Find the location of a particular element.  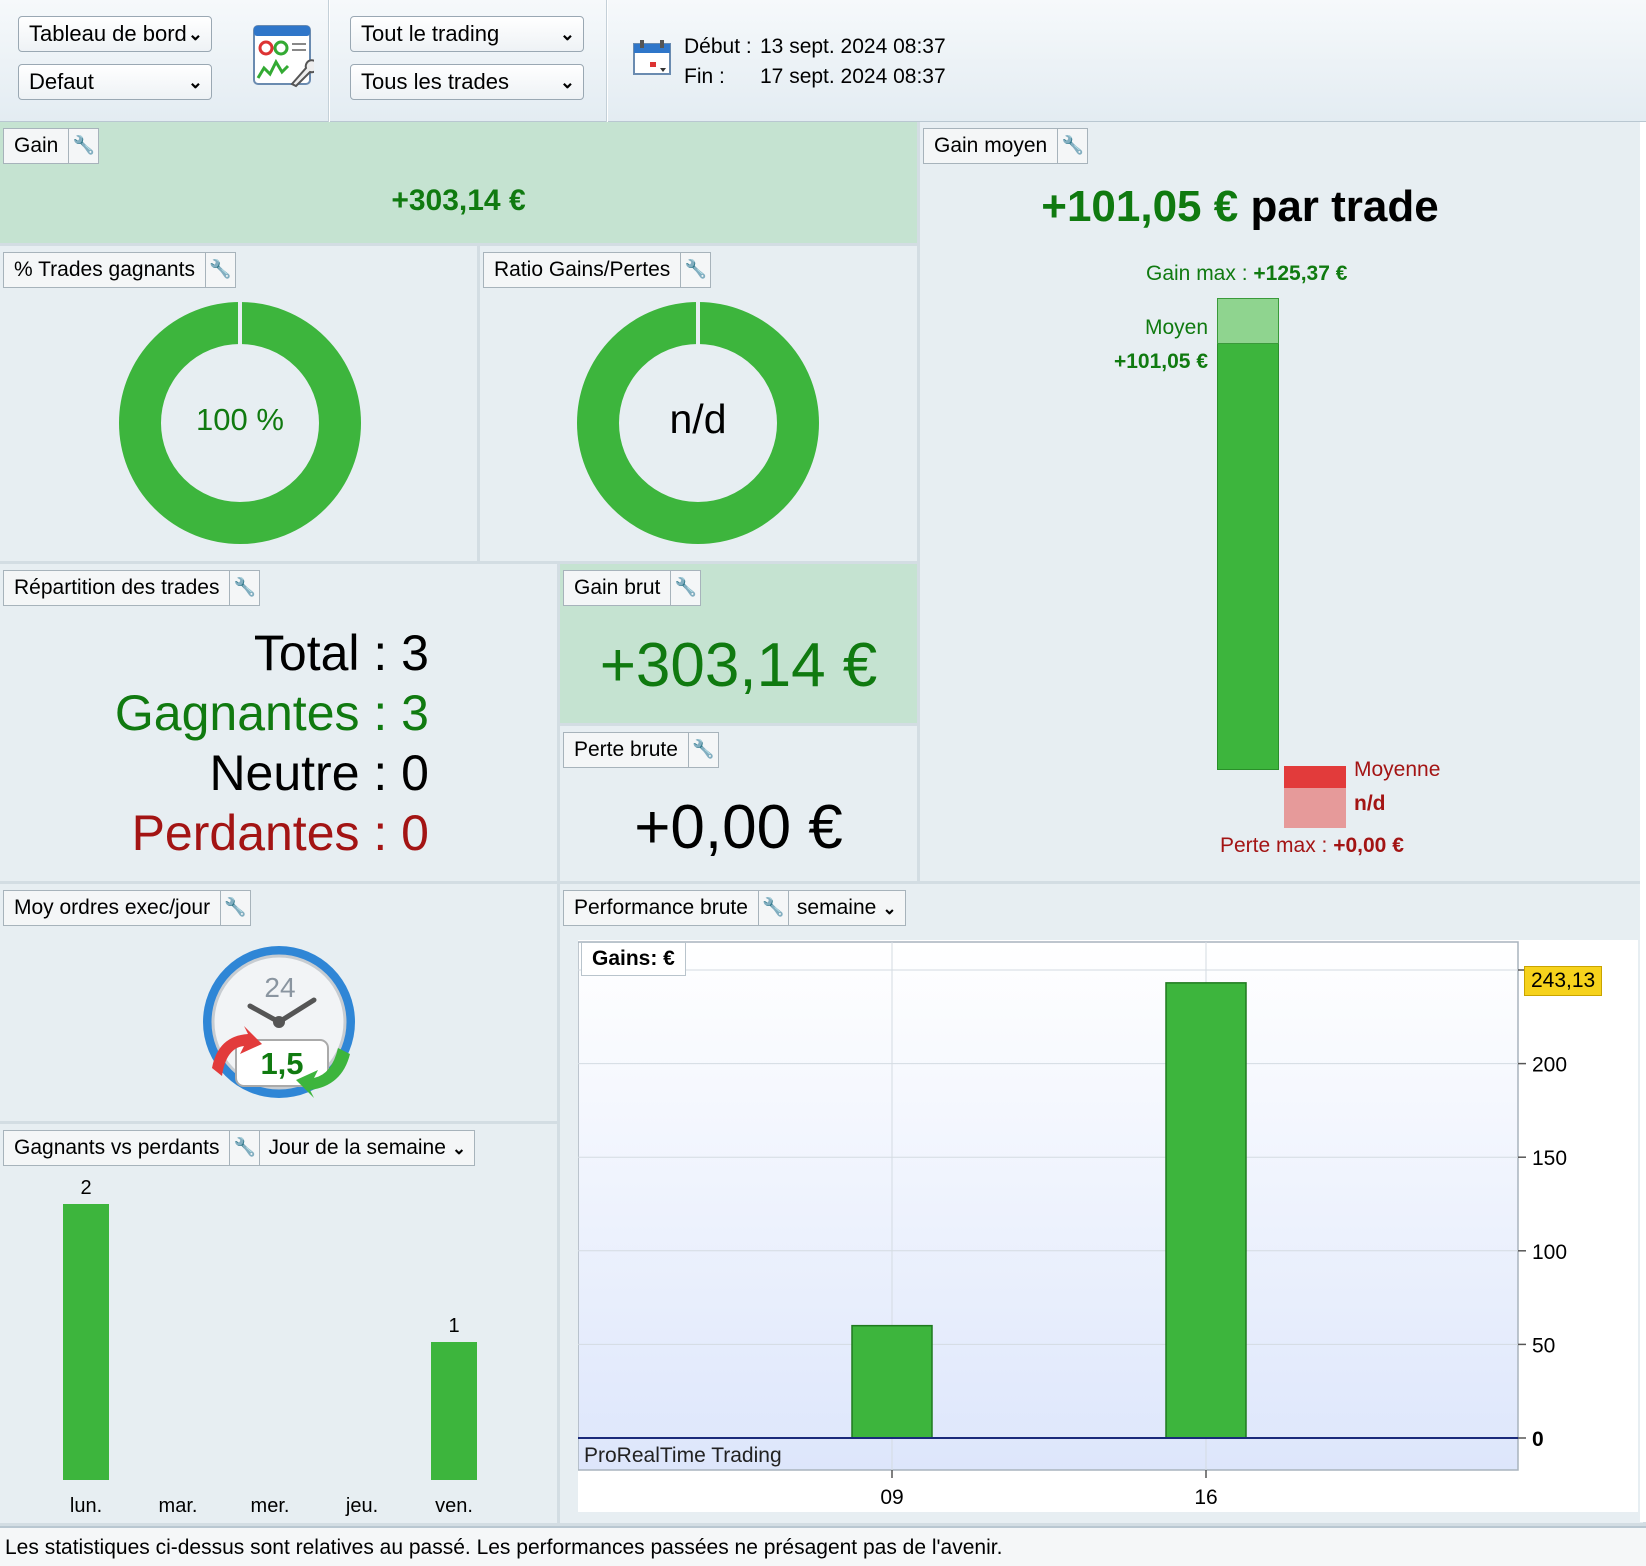

moy-ordres-tab: Moy ordres exec/jour 🔧 is located at coordinates (127, 908).